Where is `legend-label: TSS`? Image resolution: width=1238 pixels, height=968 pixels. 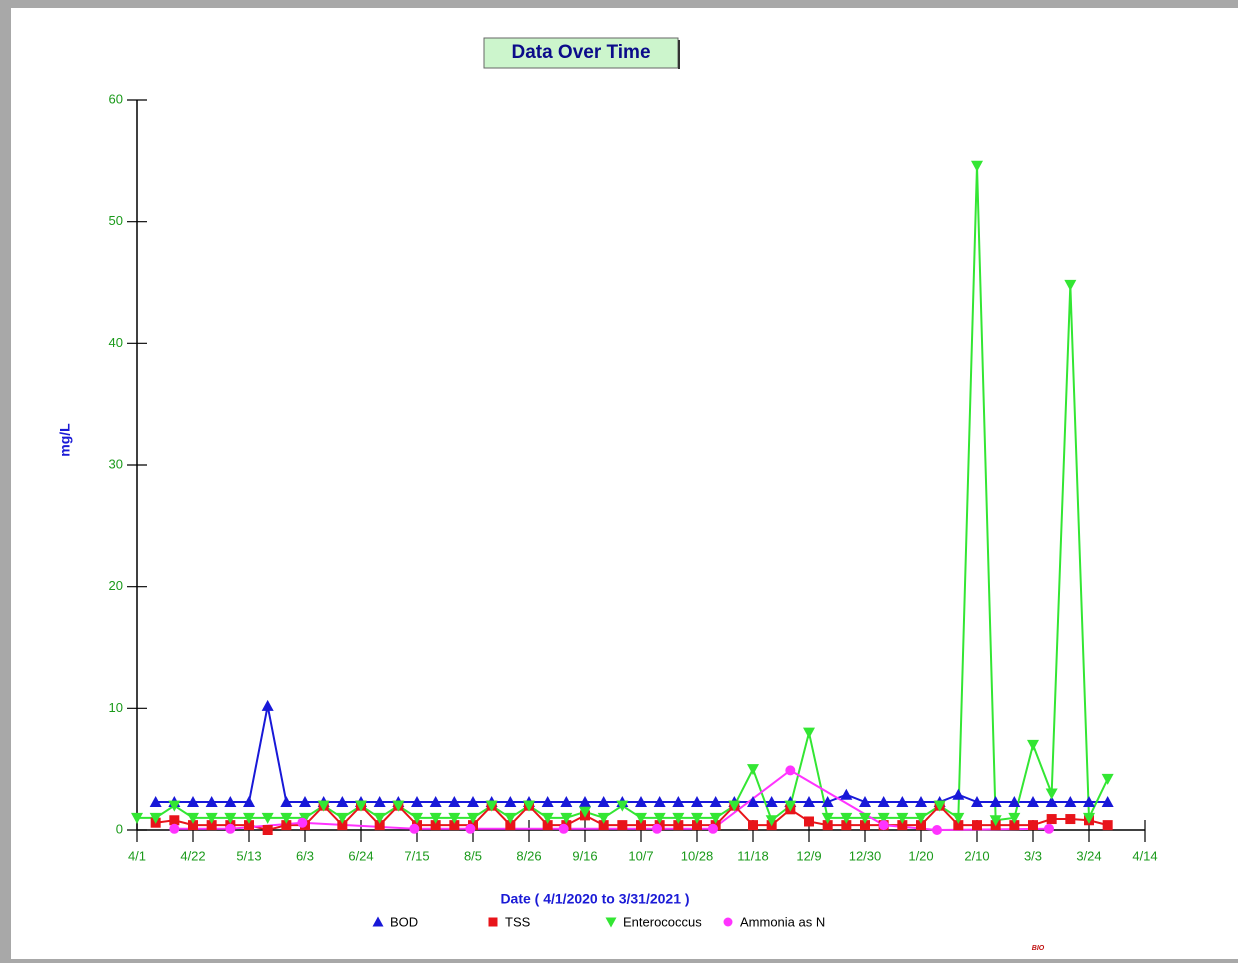
legend-label: TSS is located at coordinates (518, 921).